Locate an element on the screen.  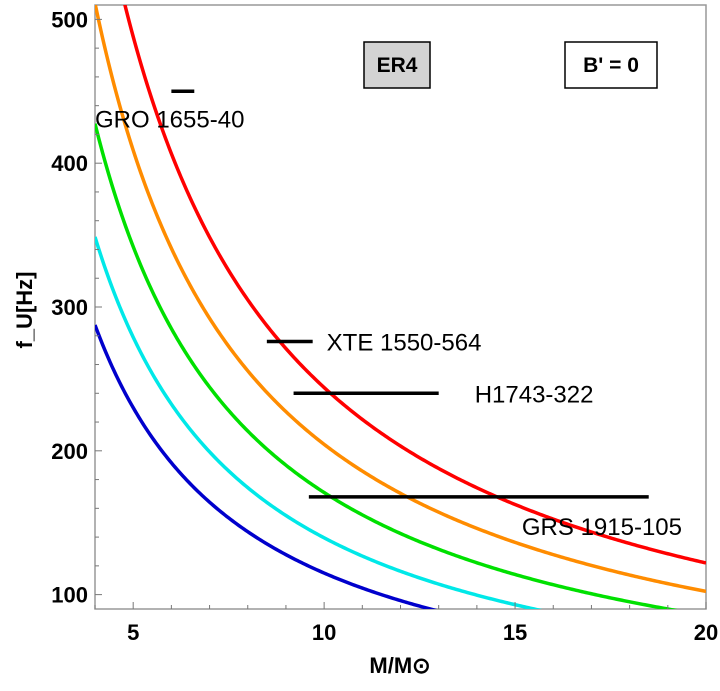
source-label-2: H1743-322 is located at coordinates (534, 394).